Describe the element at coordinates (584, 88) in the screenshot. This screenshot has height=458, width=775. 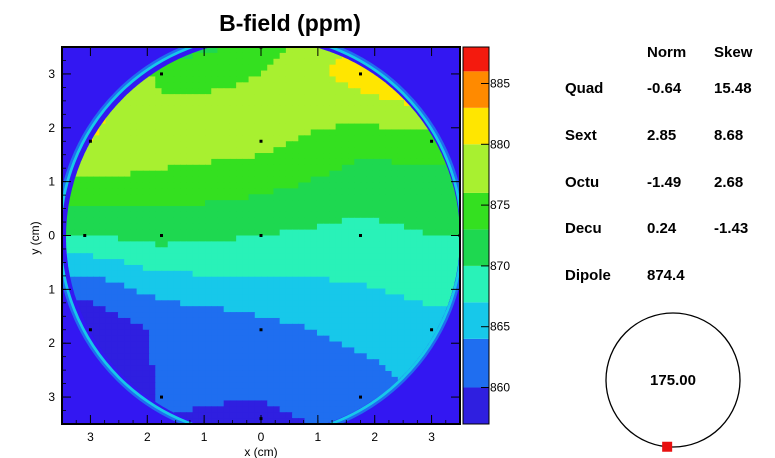
I see `multipole-quad-label: Quad` at that location.